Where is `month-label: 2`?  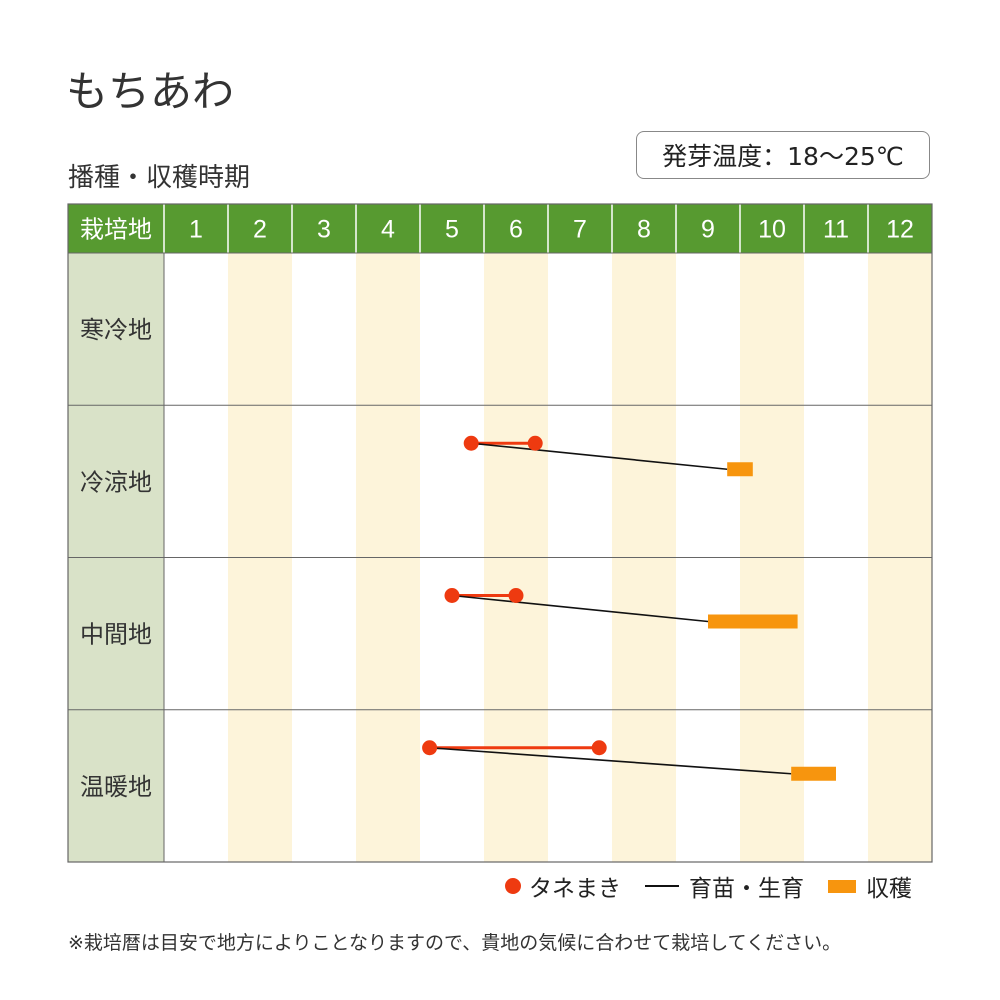 month-label: 2 is located at coordinates (260, 230).